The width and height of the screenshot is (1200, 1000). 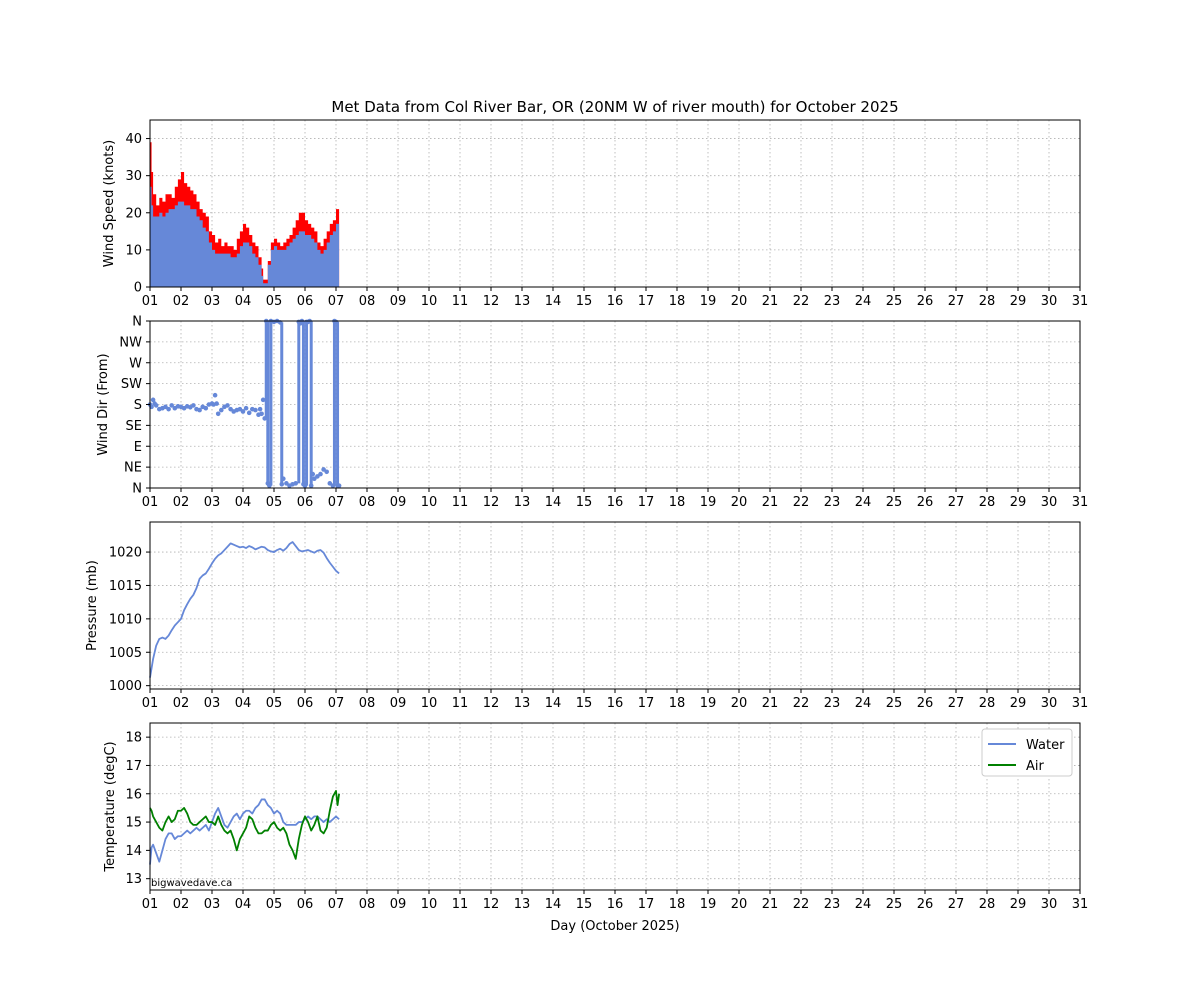 What do you see at coordinates (125, 586) in the screenshot?
I see `y-tick-label: 1015` at bounding box center [125, 586].